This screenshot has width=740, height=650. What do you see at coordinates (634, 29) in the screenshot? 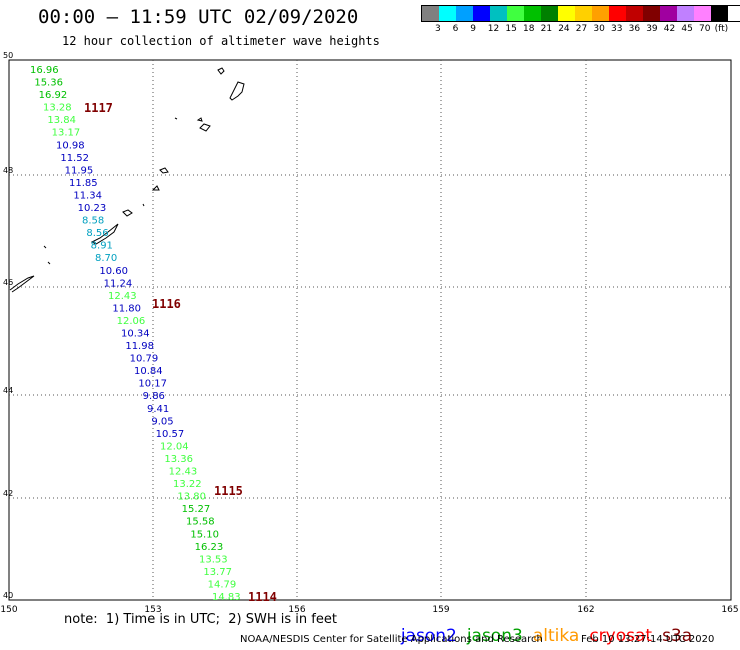
I see `legend-tick-label: 36` at bounding box center [634, 29].